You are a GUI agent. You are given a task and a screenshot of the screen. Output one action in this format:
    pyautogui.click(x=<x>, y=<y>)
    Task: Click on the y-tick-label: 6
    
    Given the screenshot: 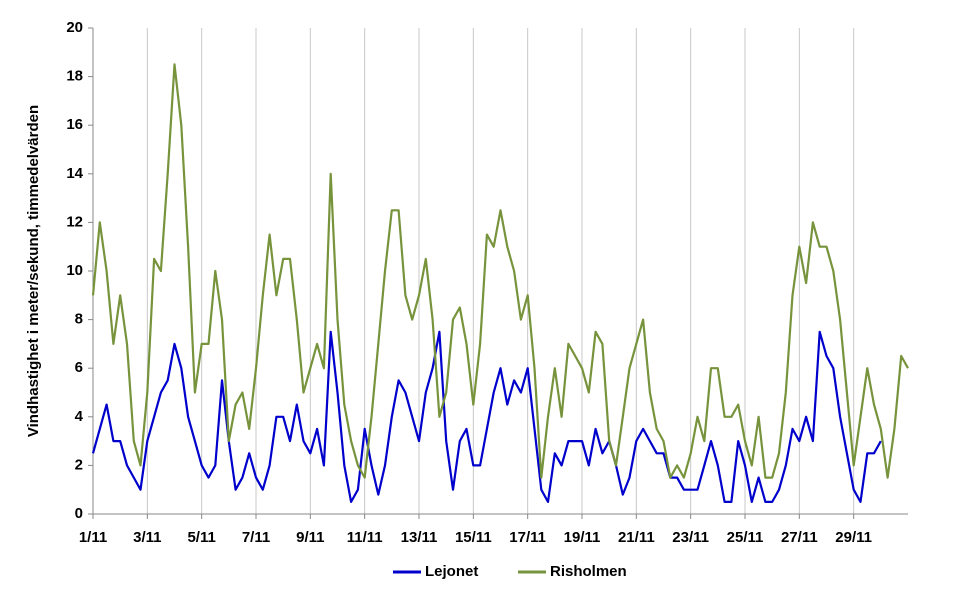 What is the action you would take?
    pyautogui.click(x=79, y=367)
    